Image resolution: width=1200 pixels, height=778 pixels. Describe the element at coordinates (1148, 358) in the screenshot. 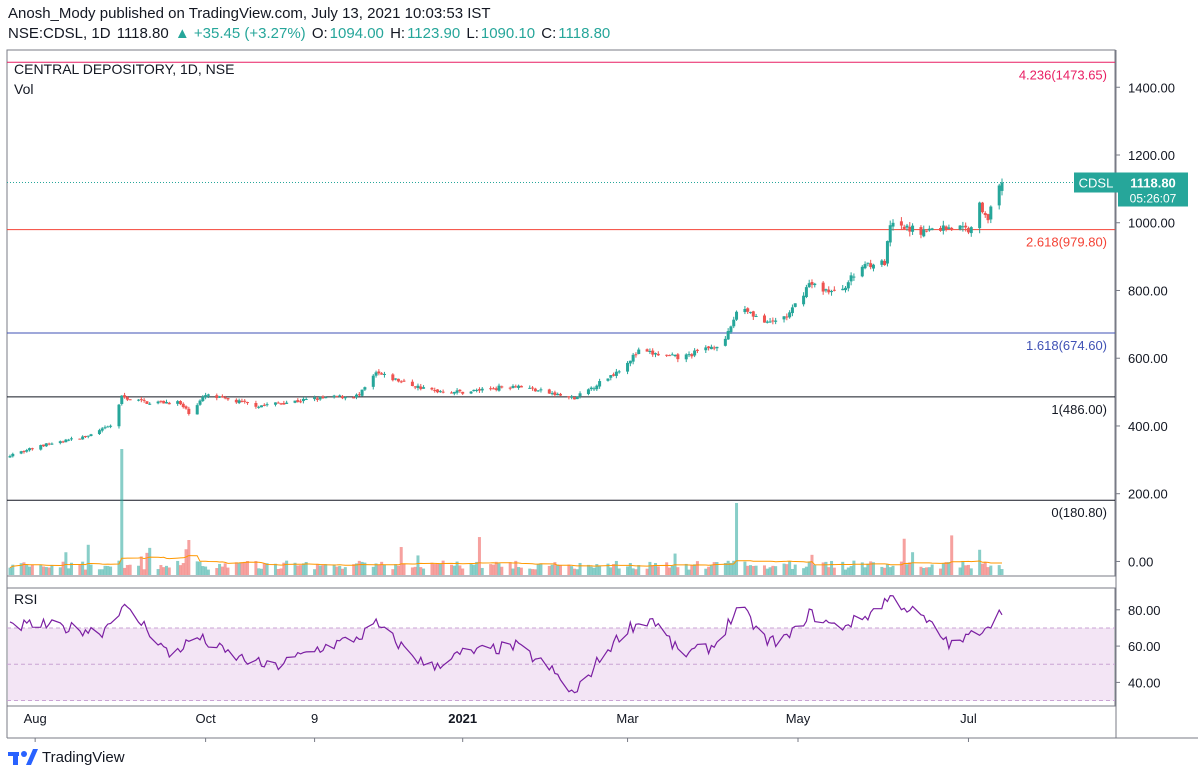

I see `price-tick-label-4: 600.00` at that location.